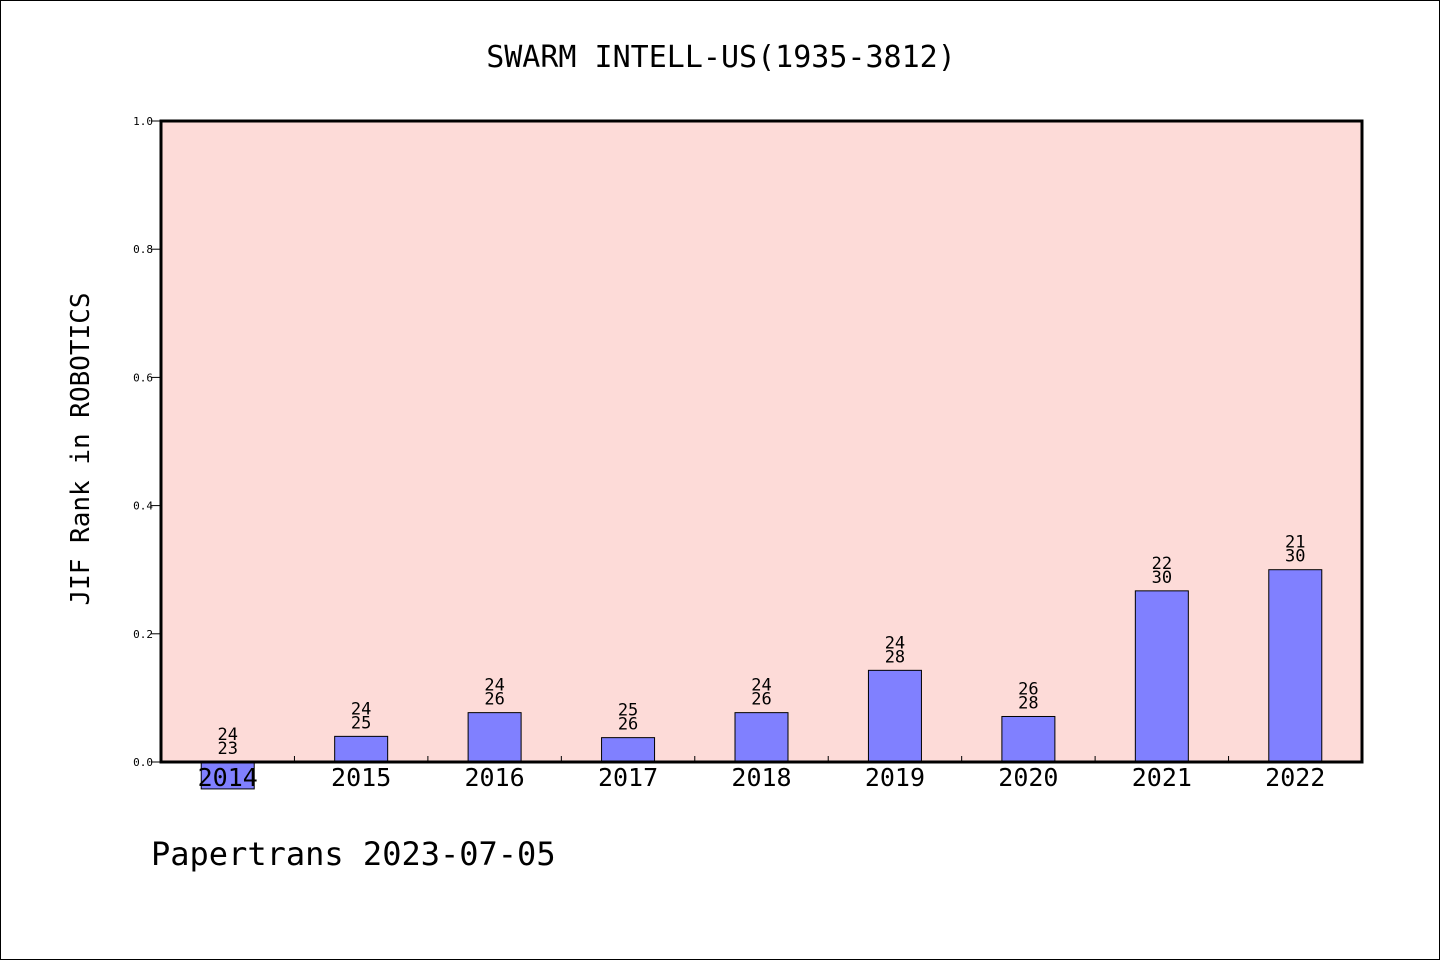  Describe the element at coordinates (81, 448) in the screenshot. I see `y-axis-label: JIF Rank in ROBOTICS` at that location.